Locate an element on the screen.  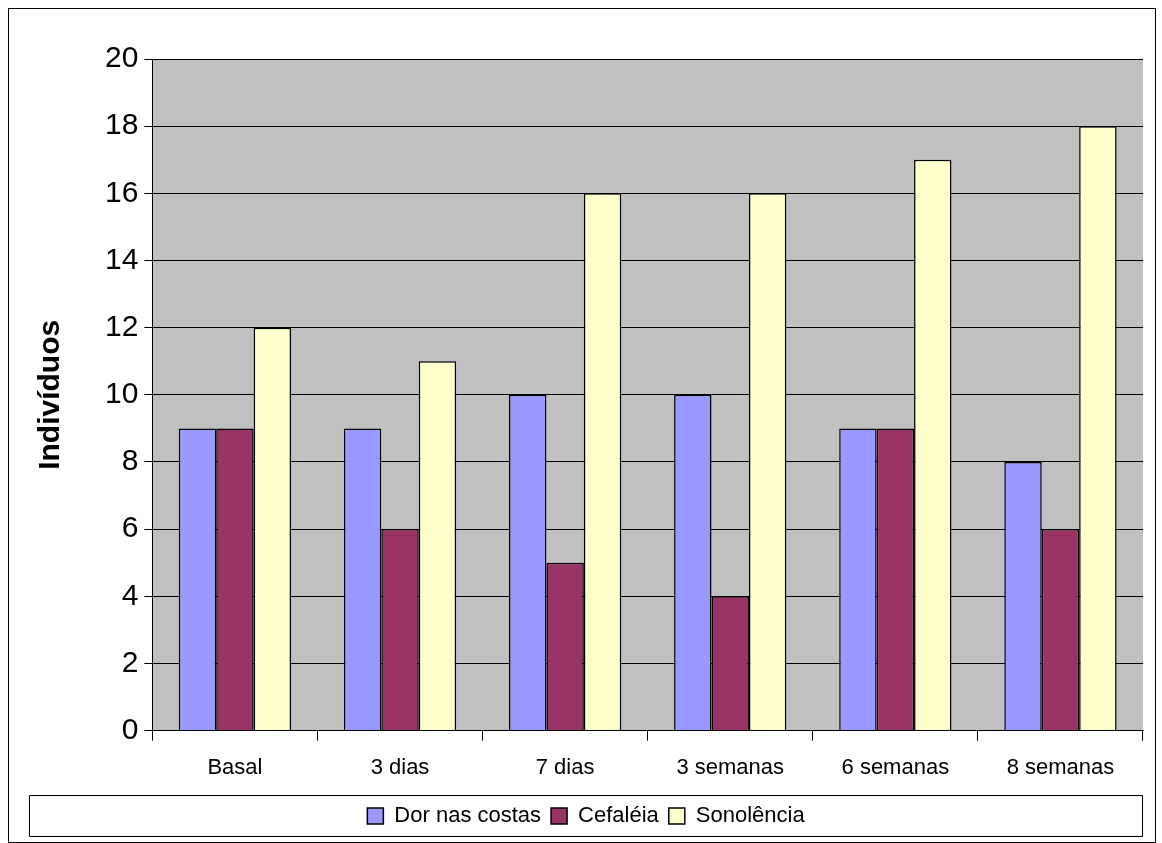
y-axis-title: Indivíduos is located at coordinates (49, 394).